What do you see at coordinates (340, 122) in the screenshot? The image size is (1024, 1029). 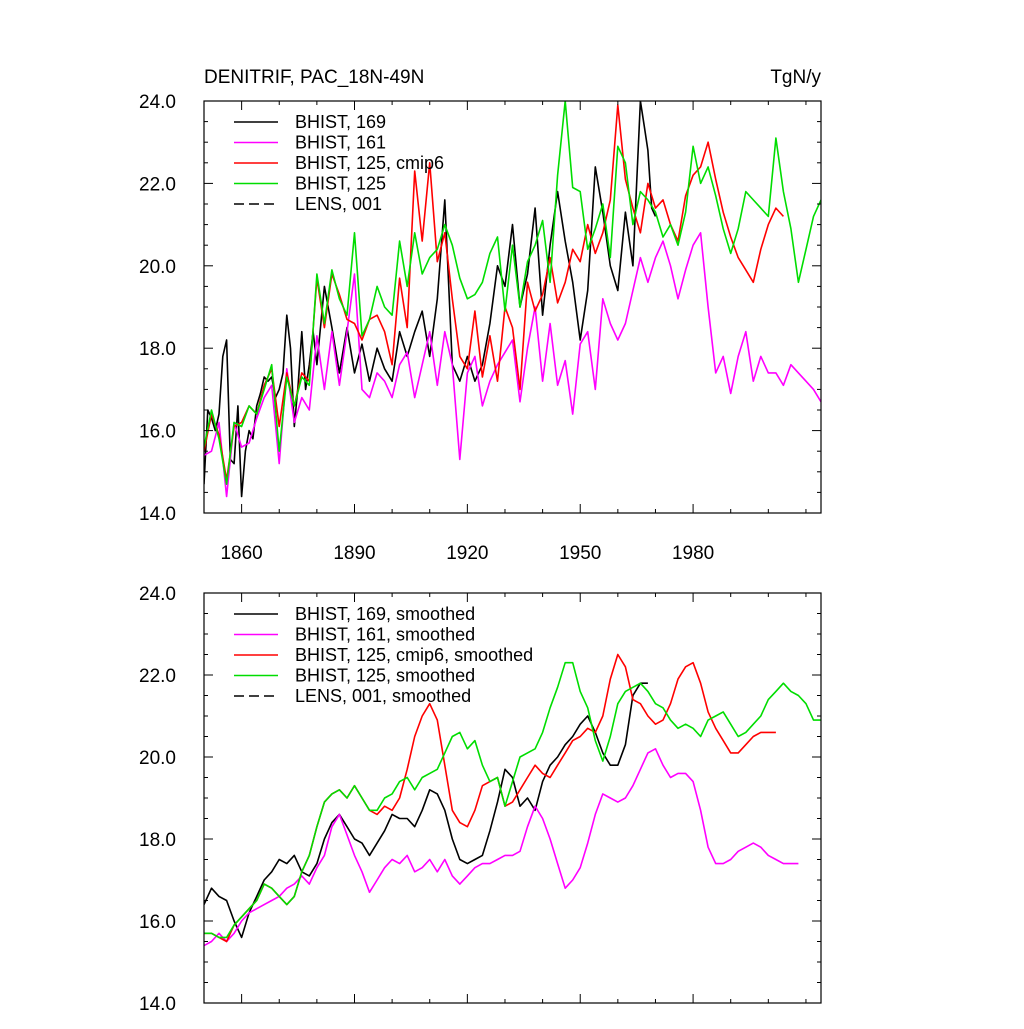 I see `top-legend-label-0: BHIST, 169` at bounding box center [340, 122].